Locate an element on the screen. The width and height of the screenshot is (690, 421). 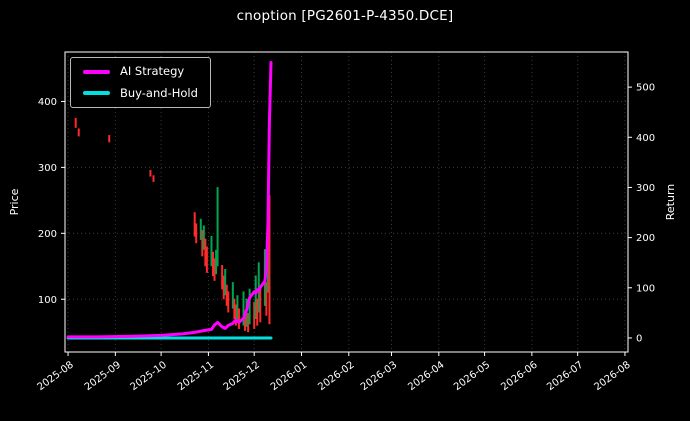
right-axis-tick-label: 500 is located at coordinates (645, 88).